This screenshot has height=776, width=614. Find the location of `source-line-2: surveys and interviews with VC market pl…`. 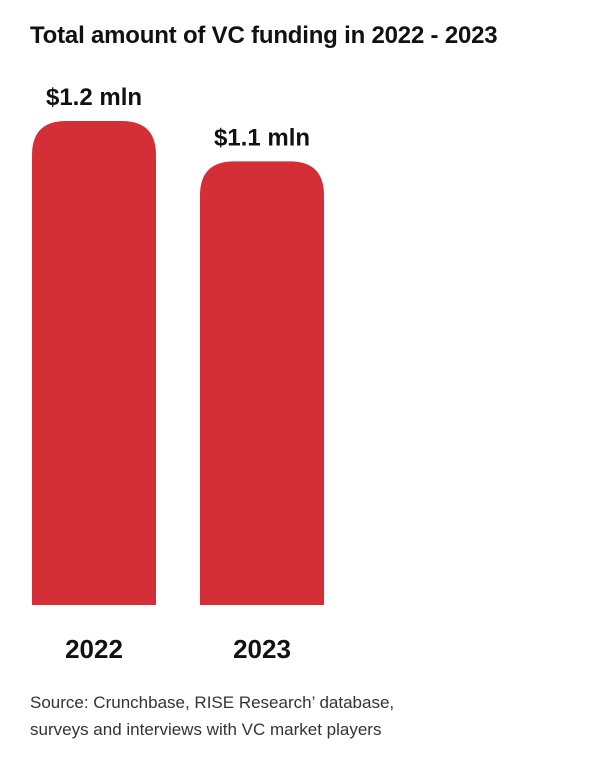

source-line-2: surveys and interviews with VC market pl… is located at coordinates (206, 729).